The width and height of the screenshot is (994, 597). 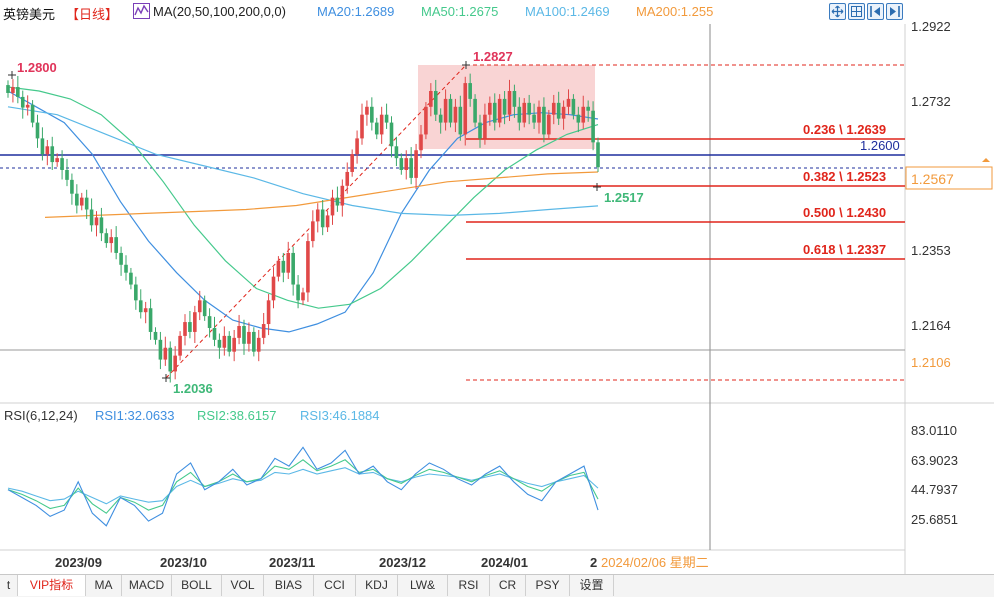 I want to click on tab-scroll-left: t, so click(x=9, y=585).